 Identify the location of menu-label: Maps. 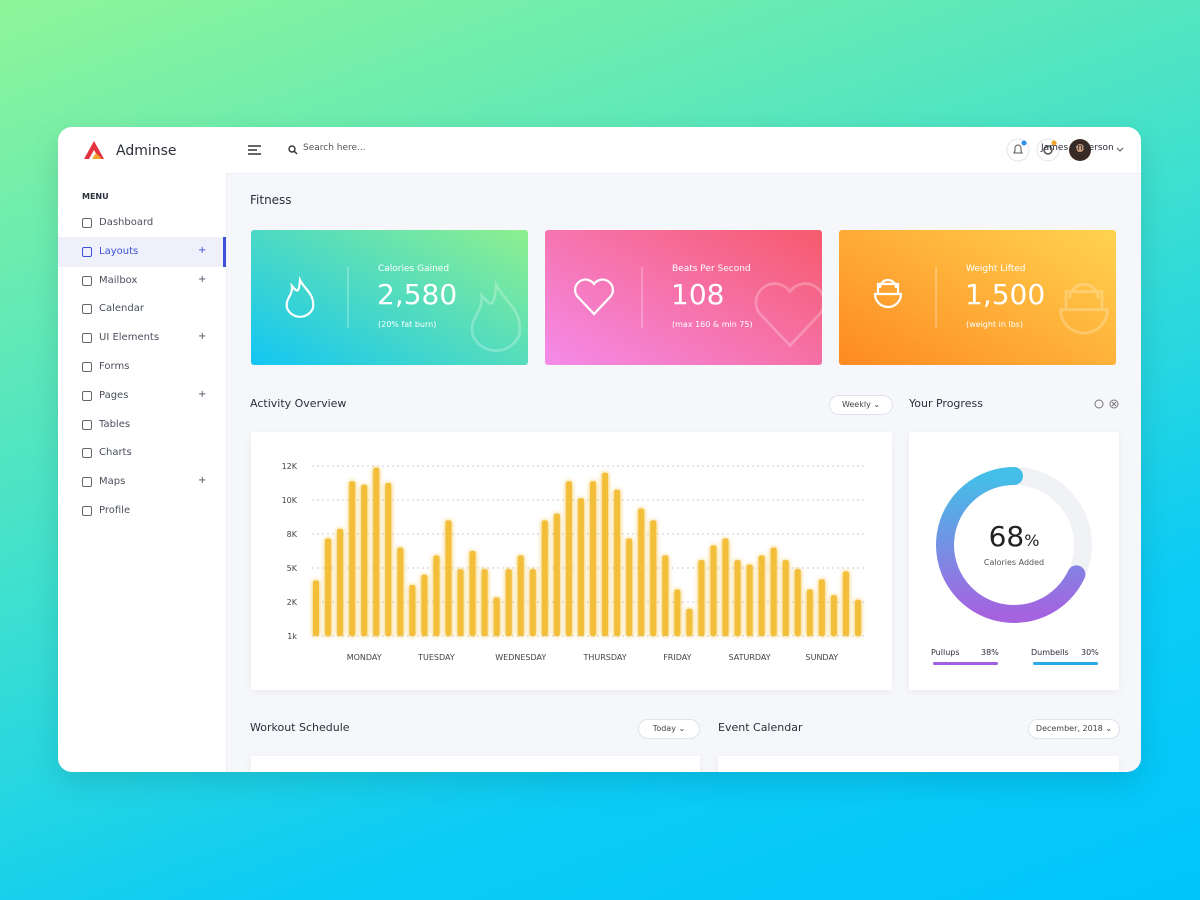
(112, 482).